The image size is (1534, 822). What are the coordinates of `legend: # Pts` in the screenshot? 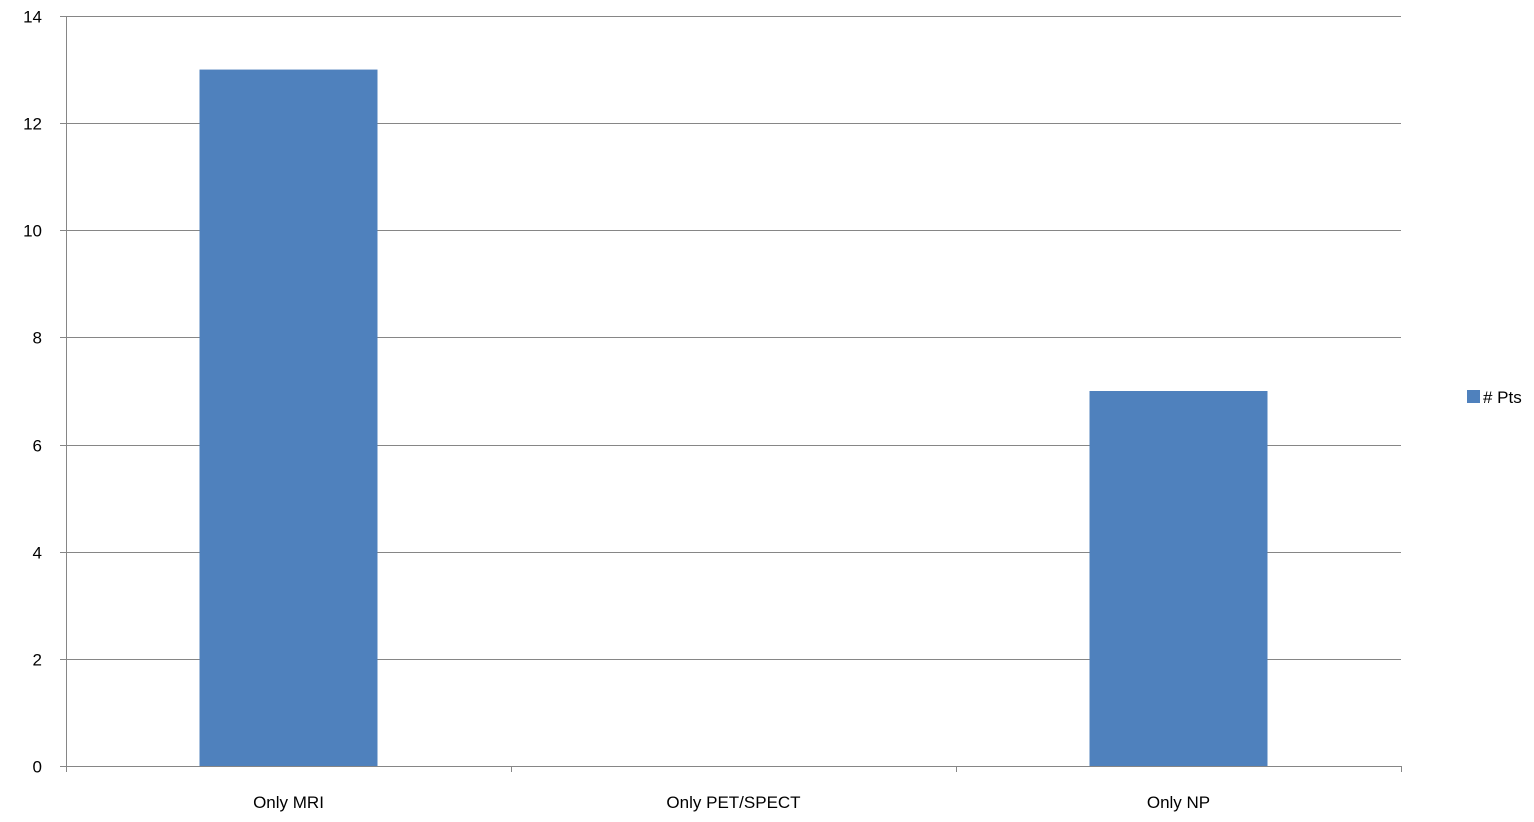 It's located at (1494, 397).